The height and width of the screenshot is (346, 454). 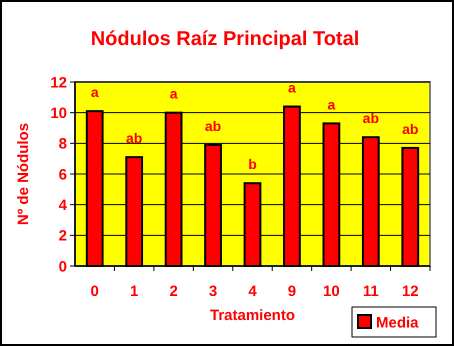 I want to click on x-tick-label: 10, so click(x=331, y=291).